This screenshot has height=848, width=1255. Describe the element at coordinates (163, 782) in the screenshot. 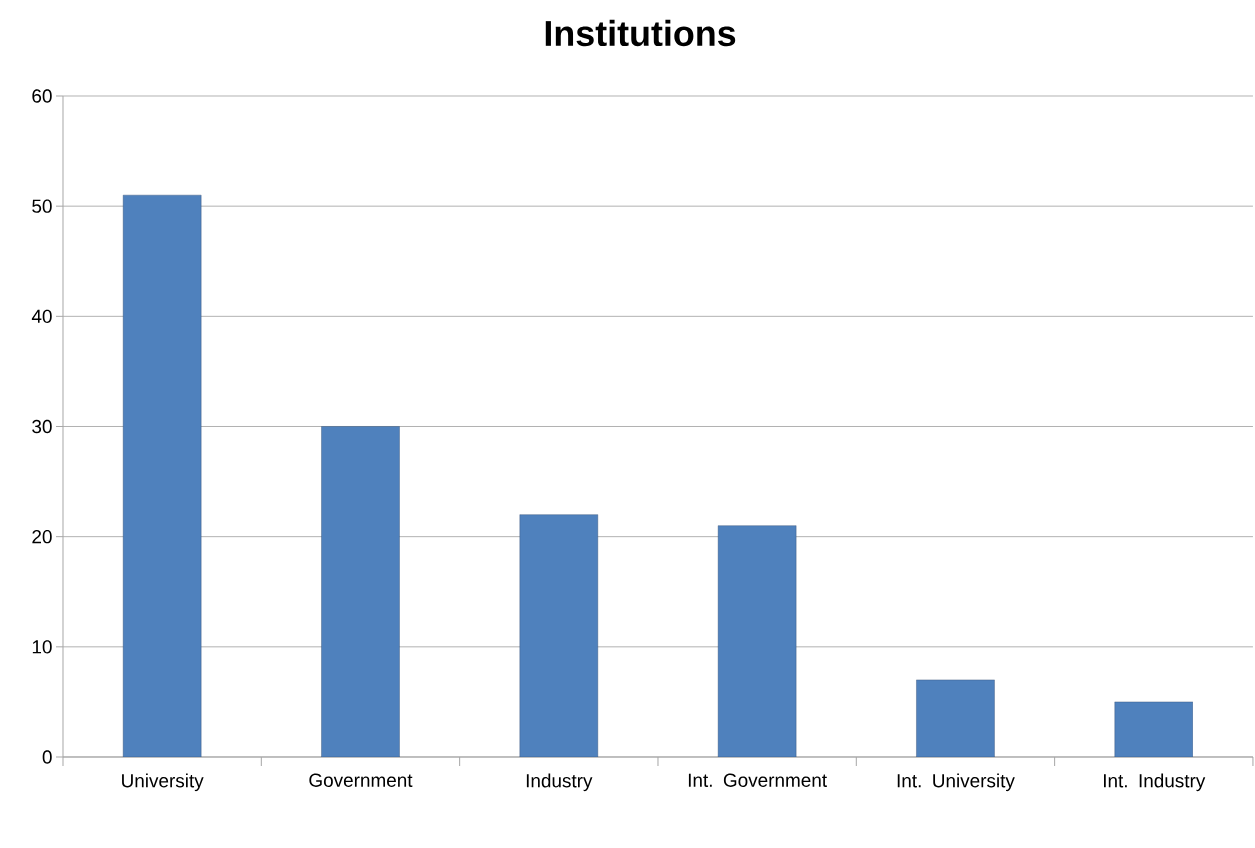

I see `x-tick-label: University` at that location.